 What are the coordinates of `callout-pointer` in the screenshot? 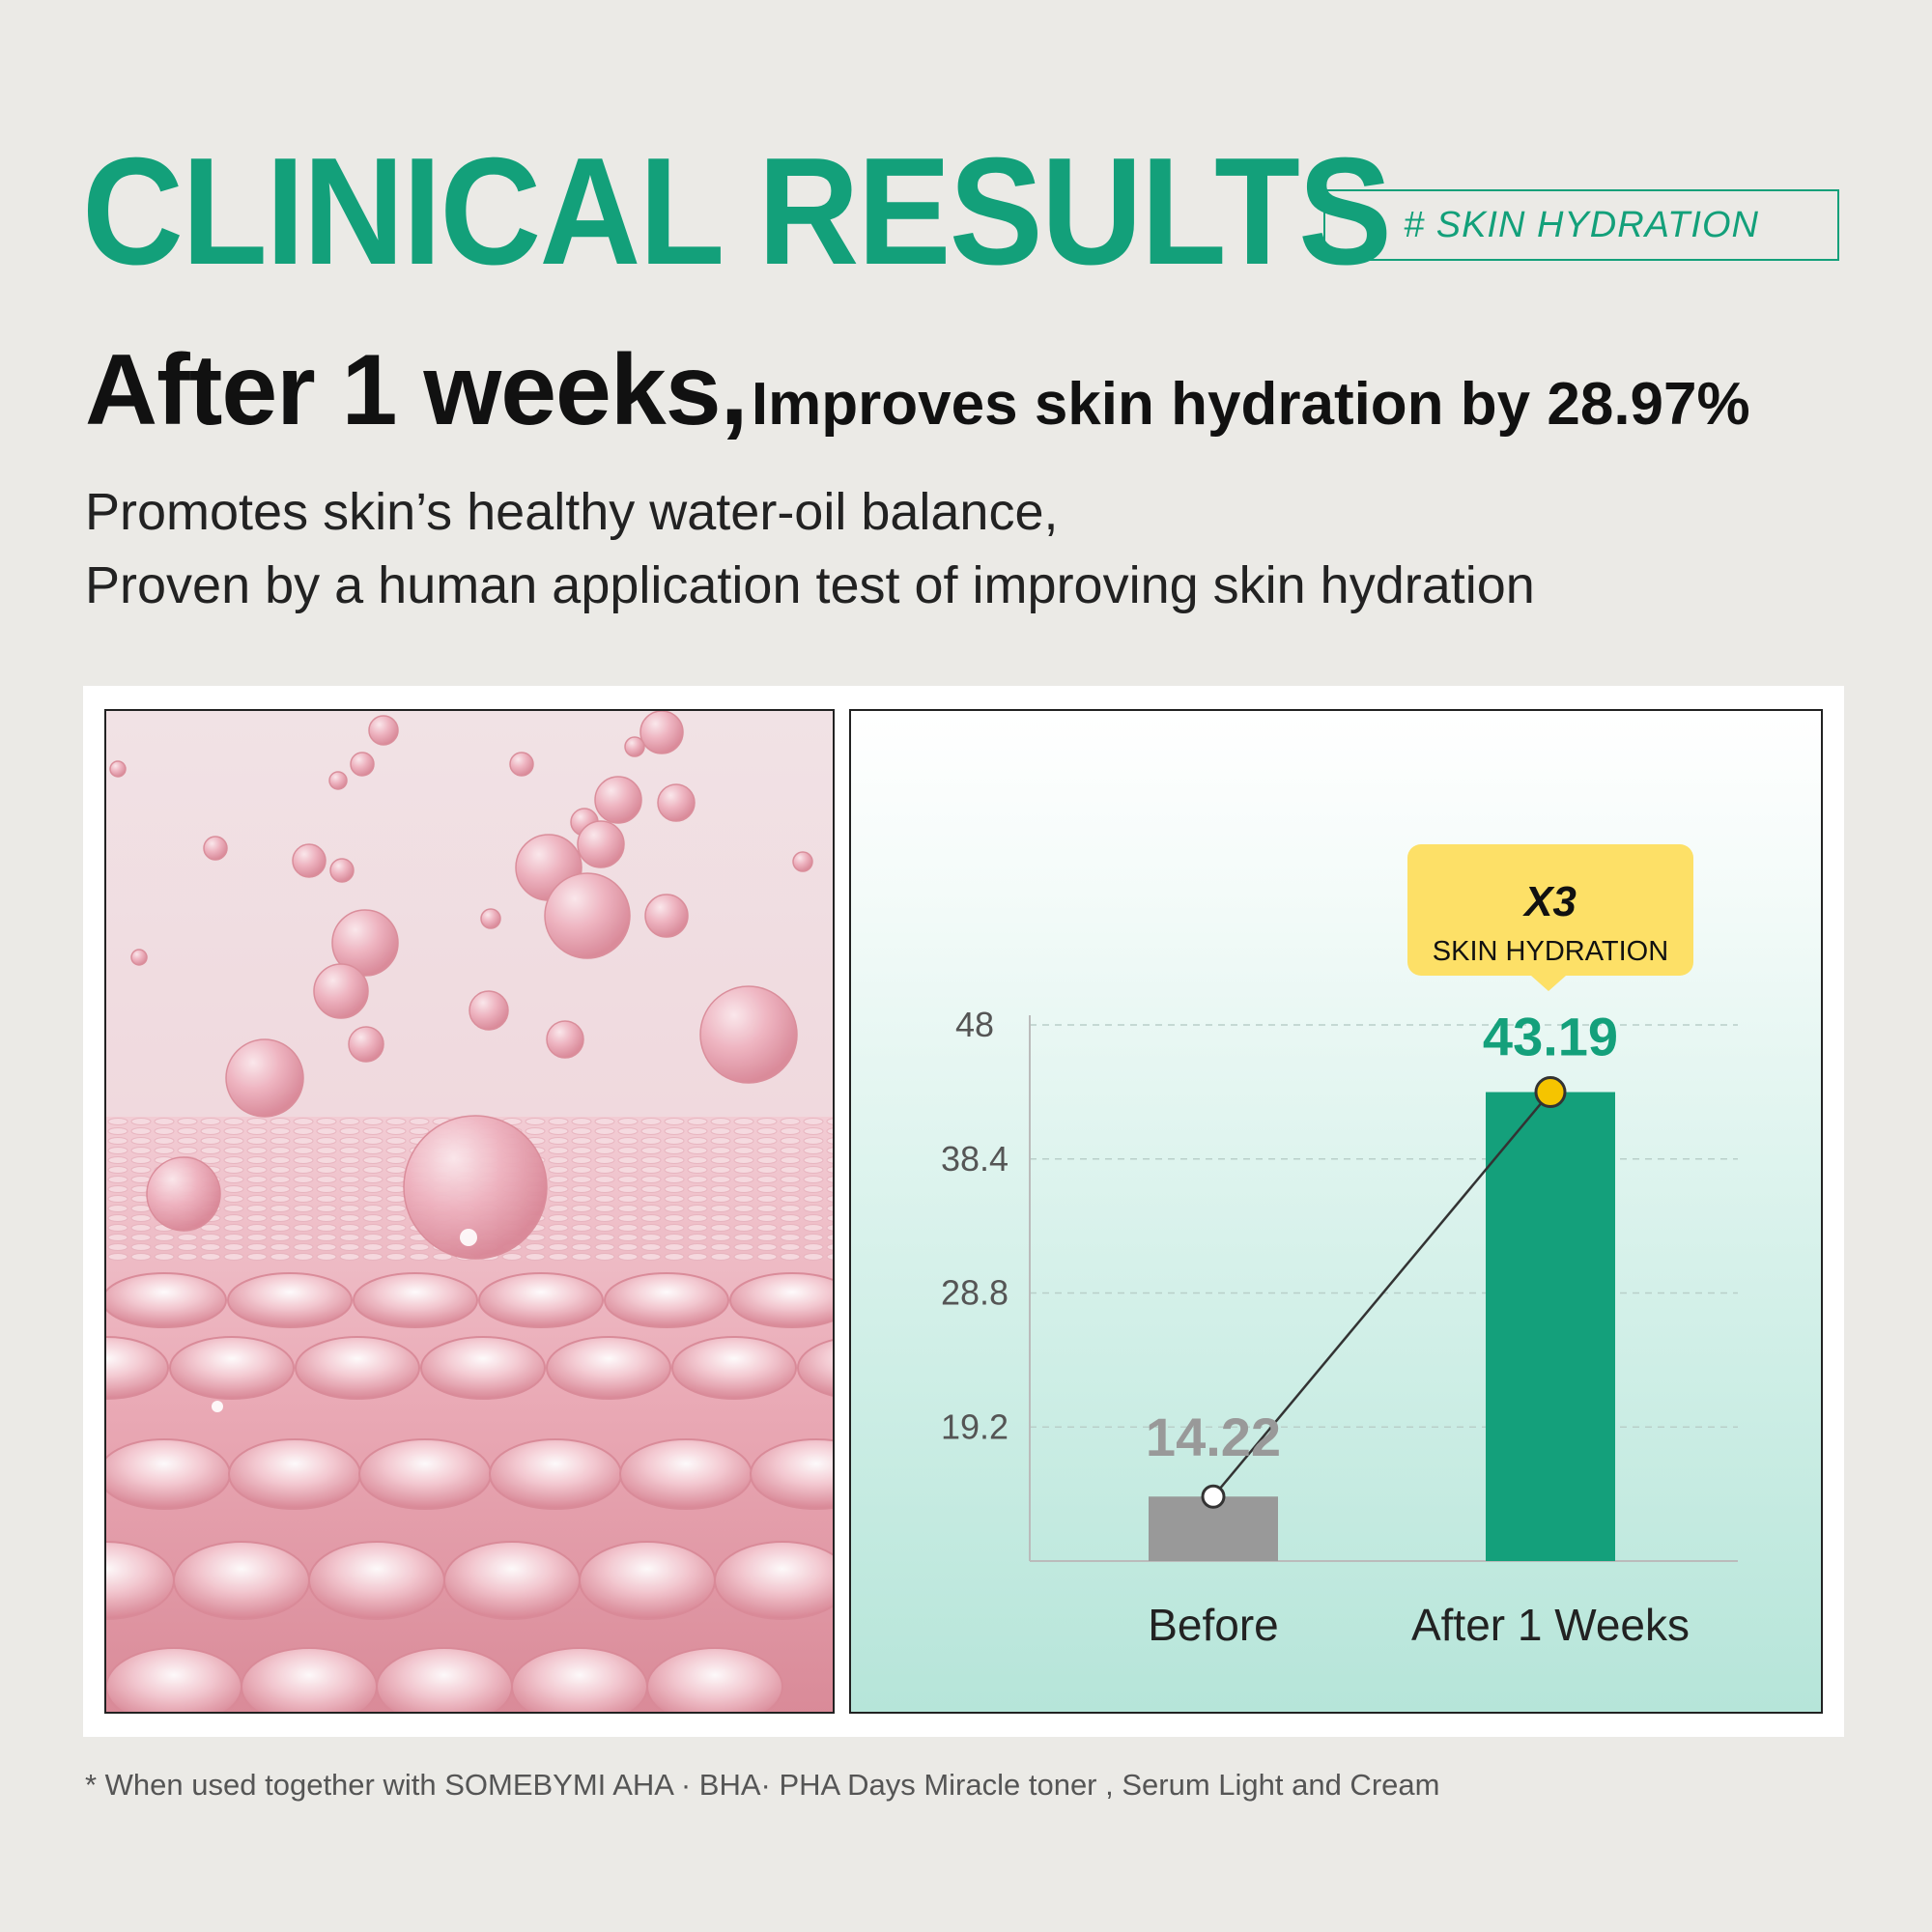 It's located at (1548, 983).